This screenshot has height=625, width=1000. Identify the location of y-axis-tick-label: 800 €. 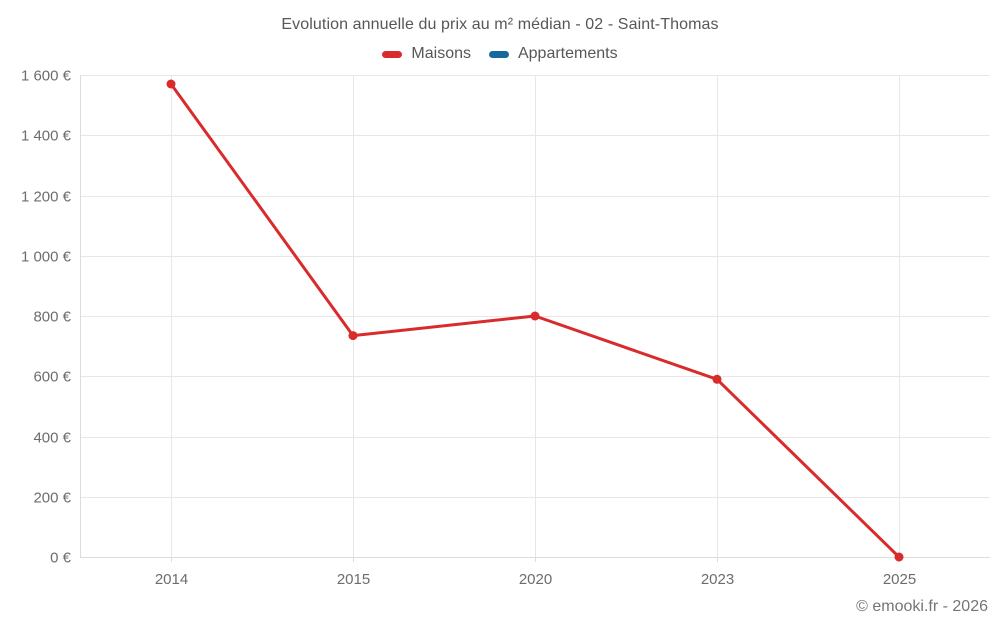
(52, 317).